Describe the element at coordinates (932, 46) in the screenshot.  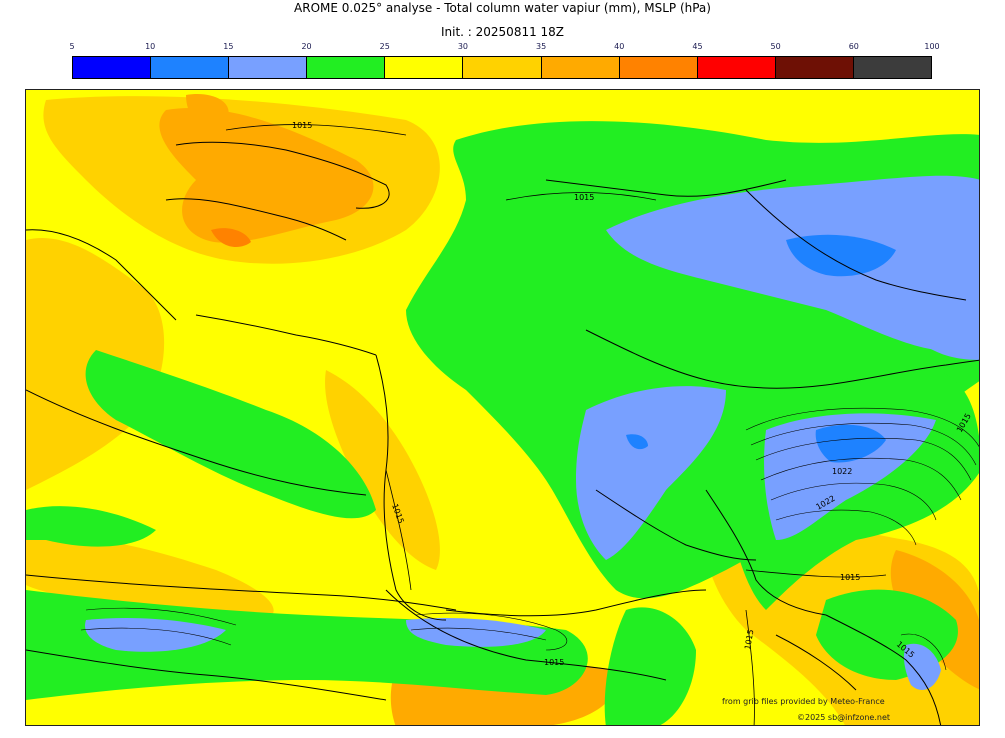
I see `colorbar-tick-label: 100` at that location.